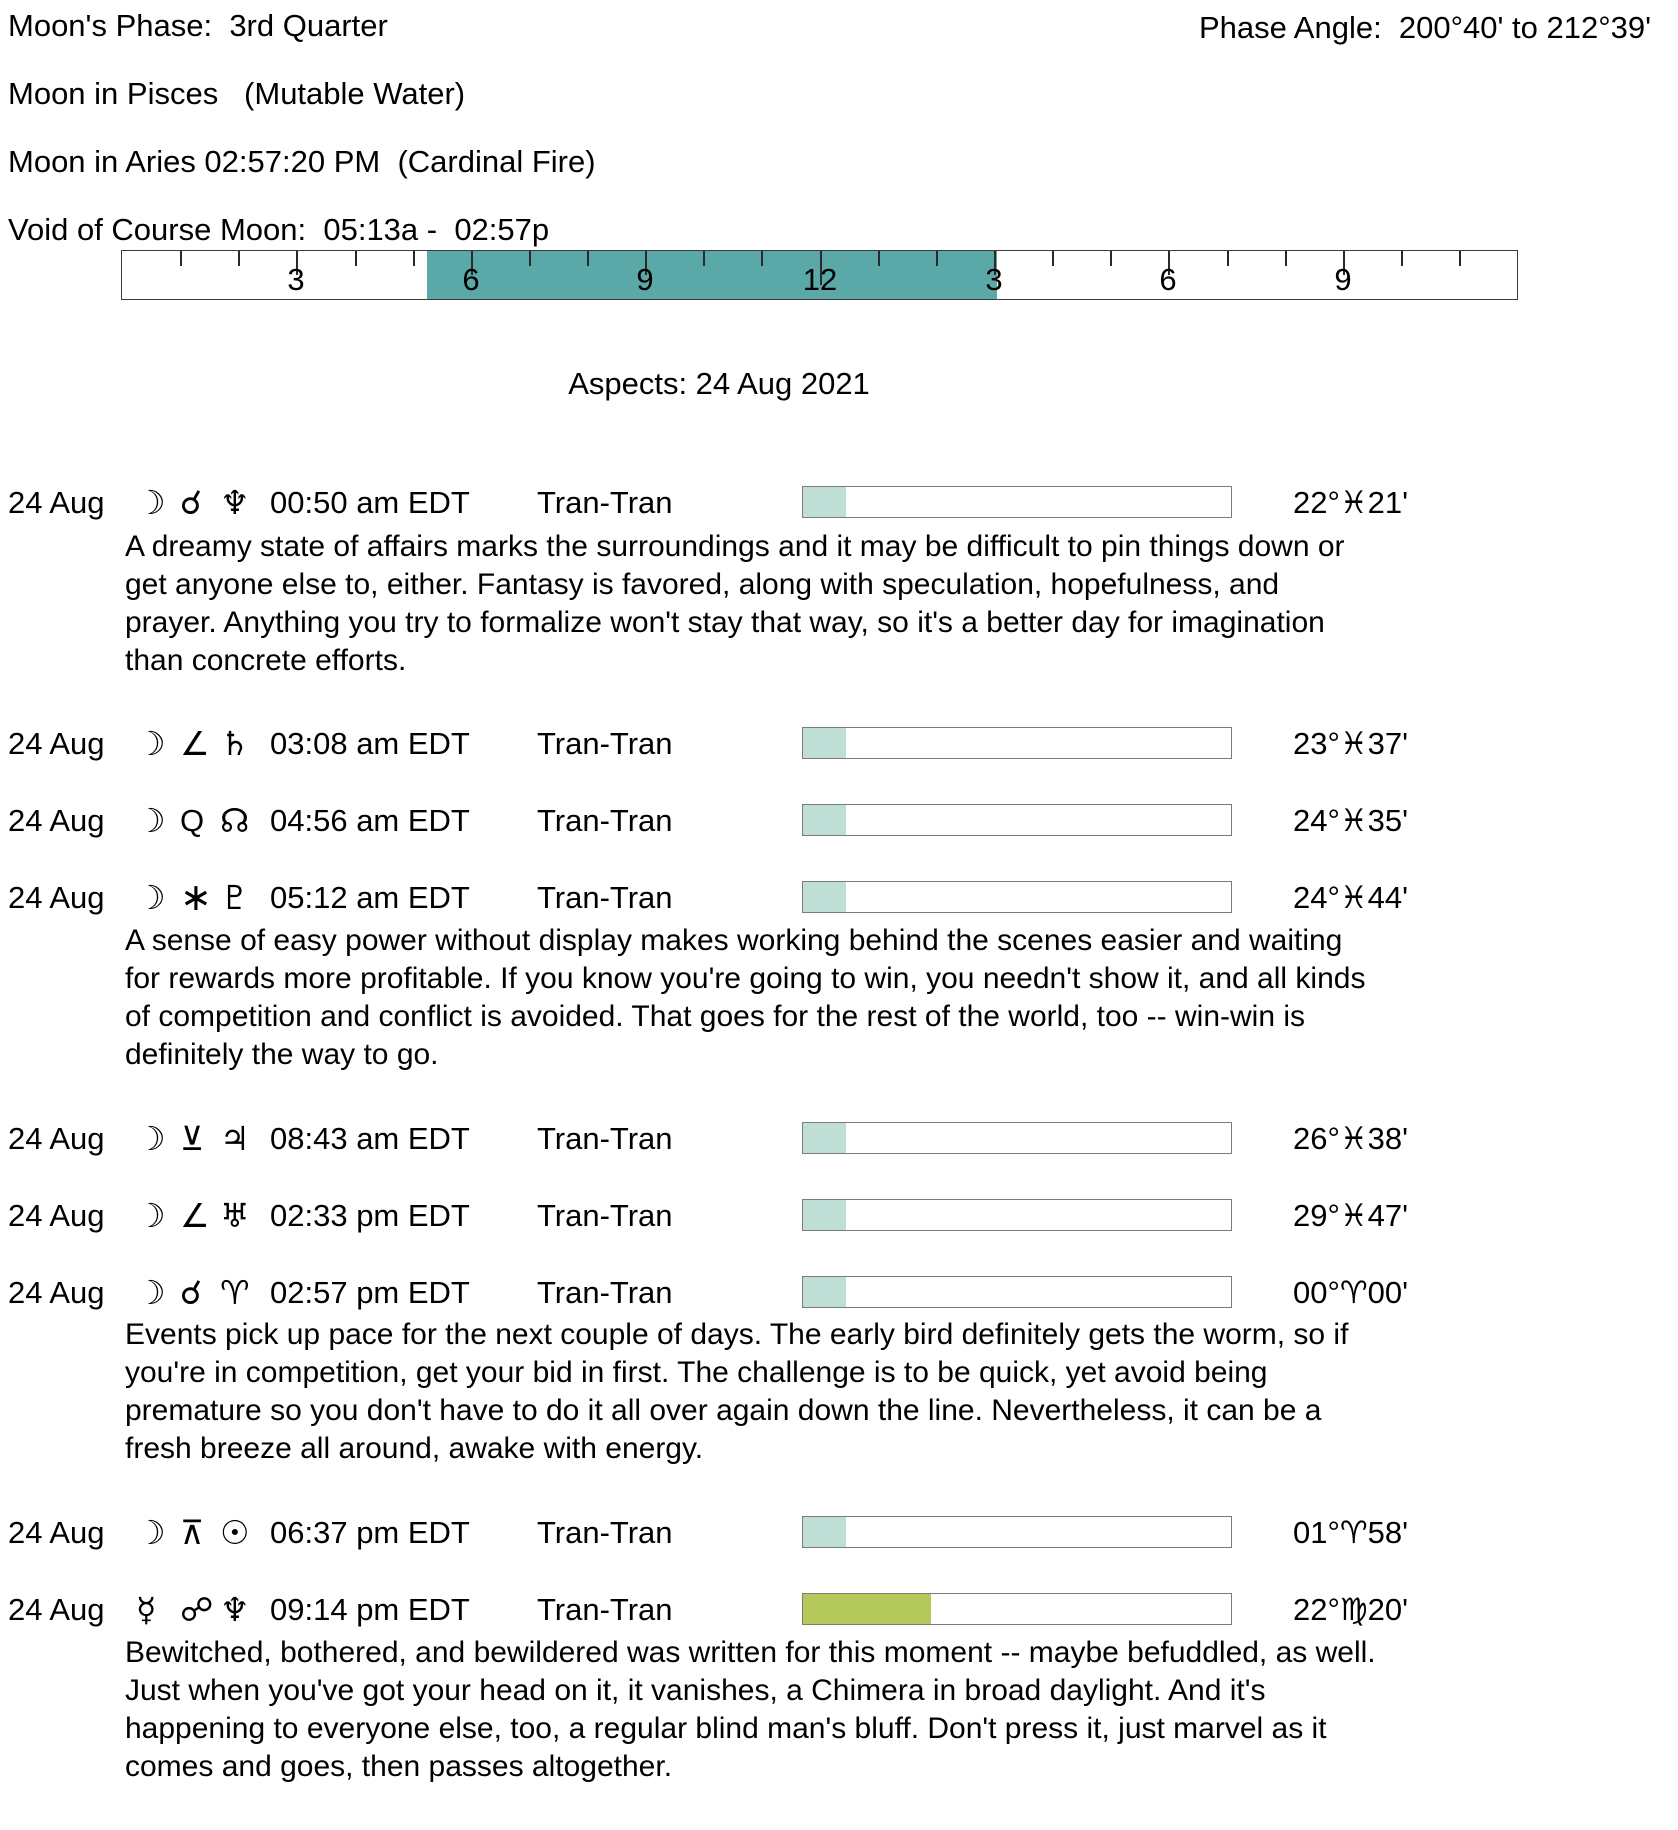  I want to click on mercury-icon: ☿, so click(146, 1609).